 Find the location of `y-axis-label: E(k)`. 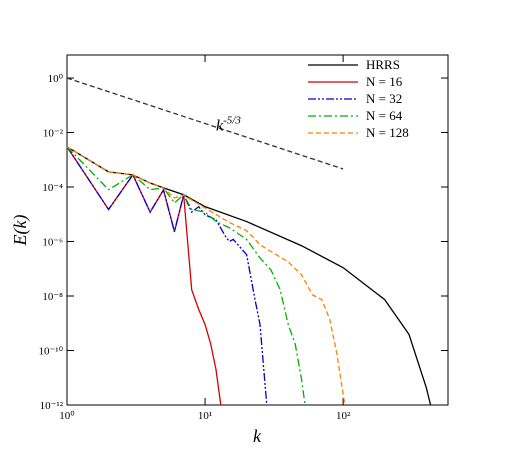

y-axis-label: E(k) is located at coordinates (20, 231).